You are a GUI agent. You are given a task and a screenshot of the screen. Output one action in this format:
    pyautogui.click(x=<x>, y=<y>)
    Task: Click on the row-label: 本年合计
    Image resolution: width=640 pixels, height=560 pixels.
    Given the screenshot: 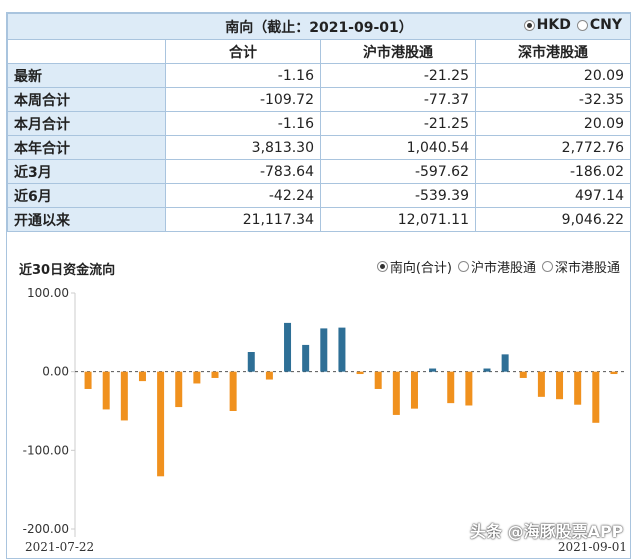 What is the action you would take?
    pyautogui.click(x=86, y=147)
    